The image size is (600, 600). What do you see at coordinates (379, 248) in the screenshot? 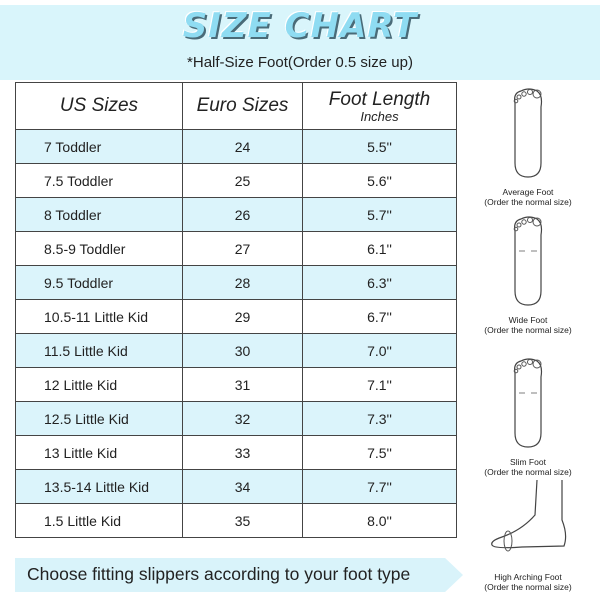
I see `cell-foot-length: 6.1''` at bounding box center [379, 248].